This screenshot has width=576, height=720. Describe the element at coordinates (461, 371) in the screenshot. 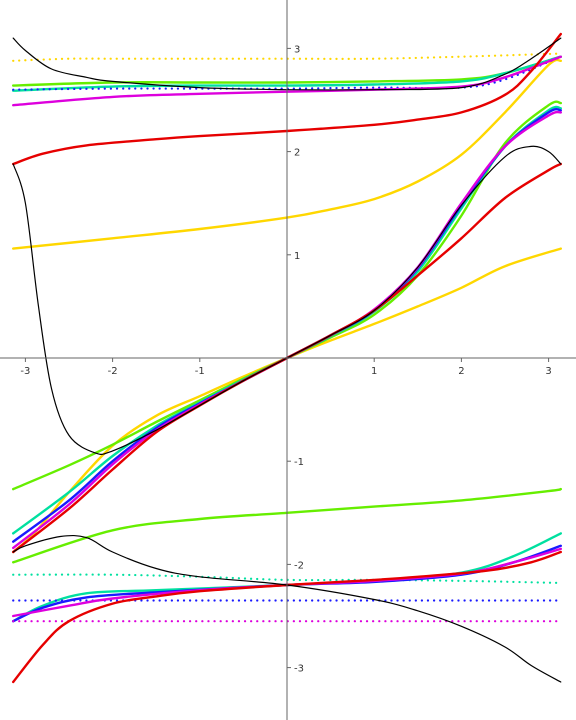

I see `x-tick-label: 2` at that location.